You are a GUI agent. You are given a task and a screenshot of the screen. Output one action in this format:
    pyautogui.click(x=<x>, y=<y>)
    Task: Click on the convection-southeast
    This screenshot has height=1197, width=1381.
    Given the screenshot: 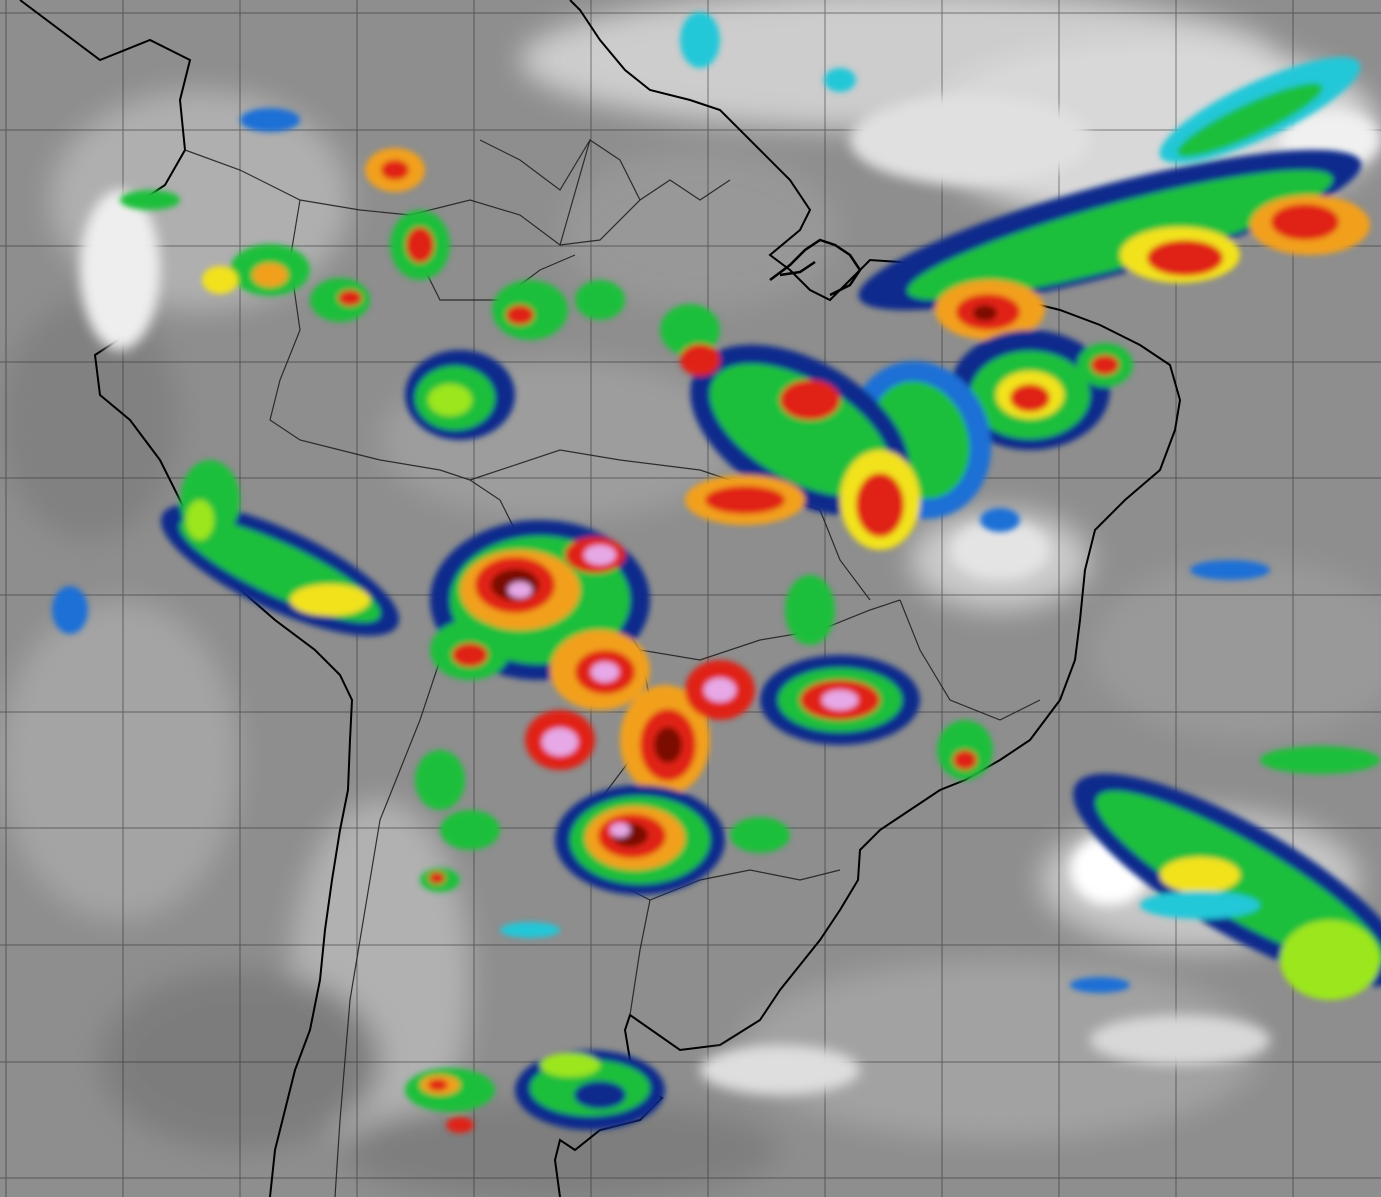 What is the action you would take?
    pyautogui.click(x=876, y=677)
    